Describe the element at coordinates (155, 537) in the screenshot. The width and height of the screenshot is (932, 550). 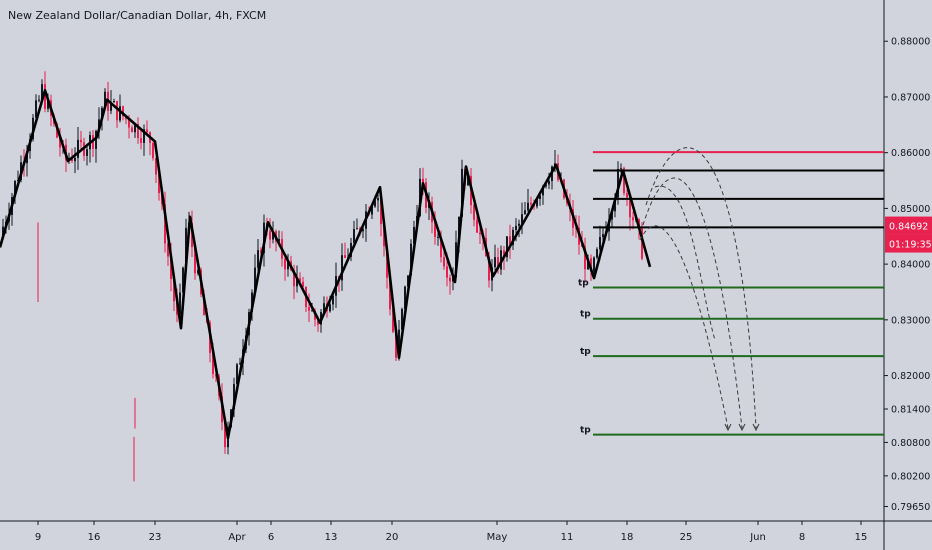
I see `time-tick-label: 23` at that location.